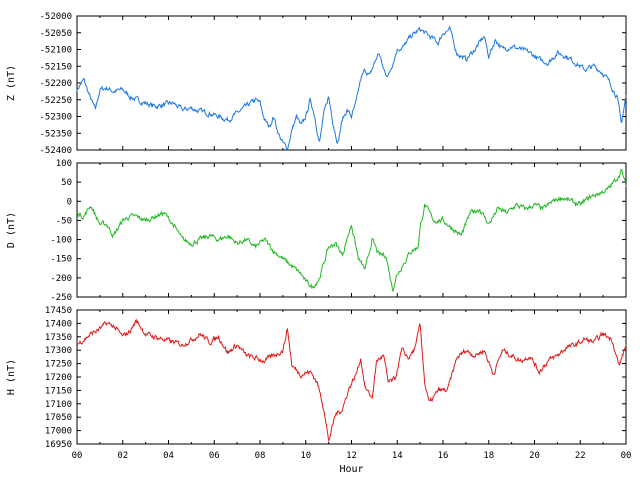 This screenshot has height=480, width=640. What do you see at coordinates (55, 151) in the screenshot?
I see `y-tick-label-z: -52400` at bounding box center [55, 151].